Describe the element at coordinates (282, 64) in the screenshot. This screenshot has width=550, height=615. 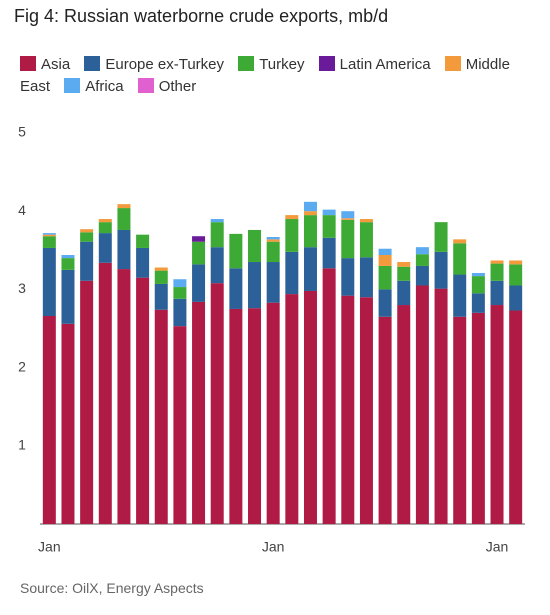
I see `legend-label: Turkey` at that location.